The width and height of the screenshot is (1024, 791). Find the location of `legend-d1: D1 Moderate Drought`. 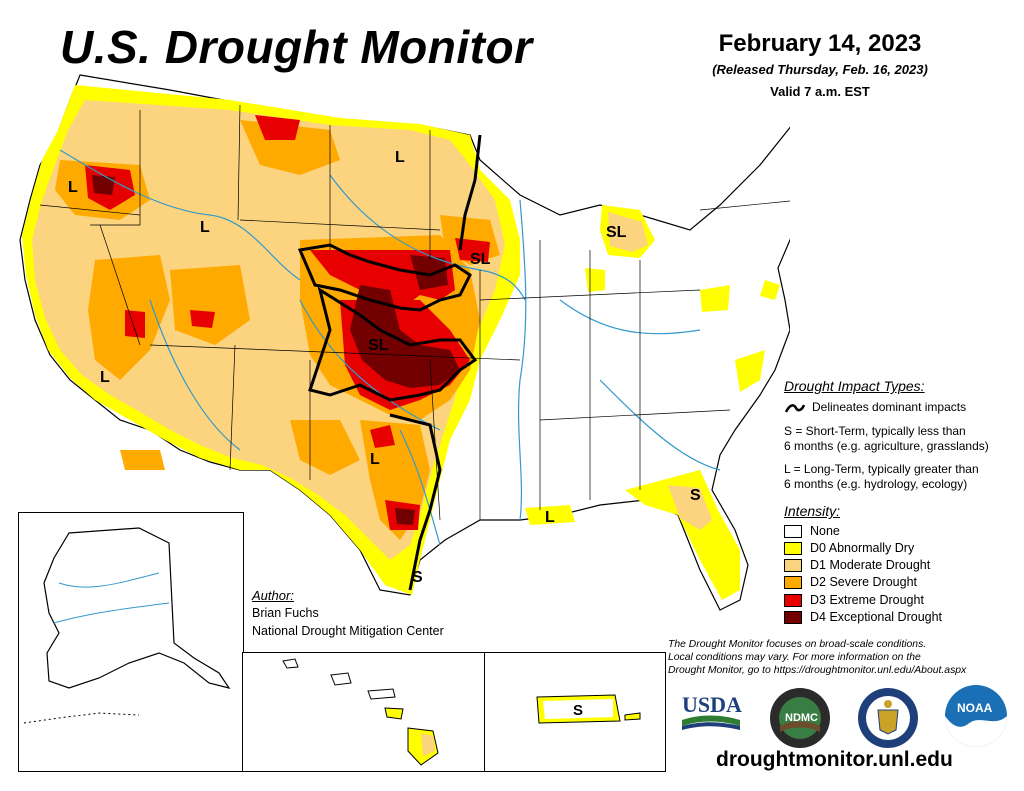

legend-d1: D1 Moderate Drought is located at coordinates (857, 566).